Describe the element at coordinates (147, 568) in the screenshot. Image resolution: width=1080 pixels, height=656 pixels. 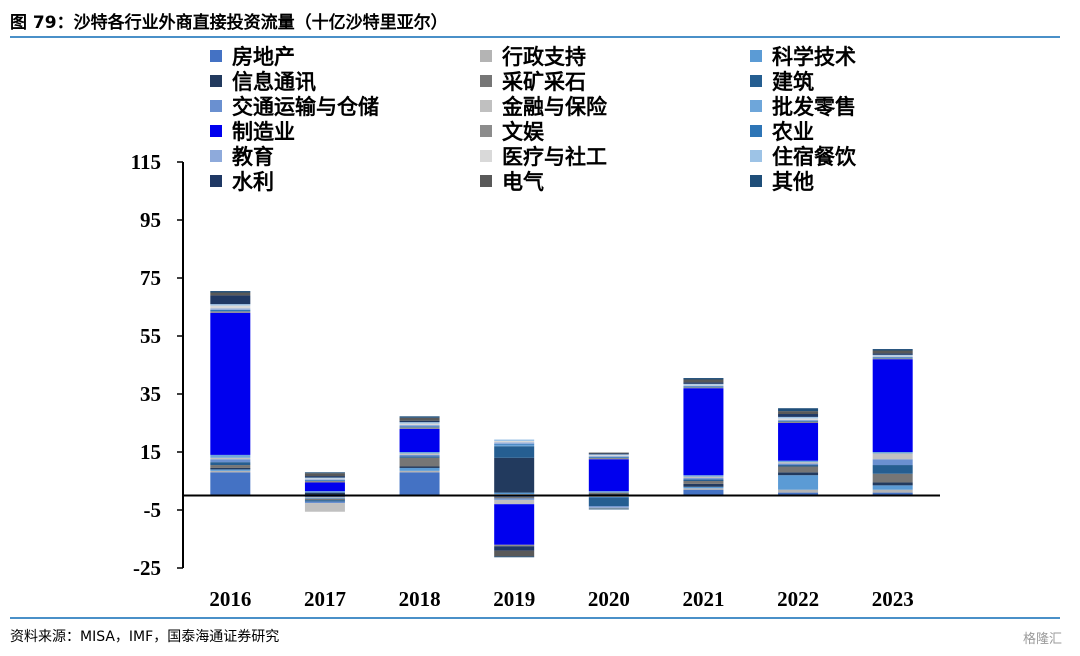
I see `y-tick-label: -25` at that location.